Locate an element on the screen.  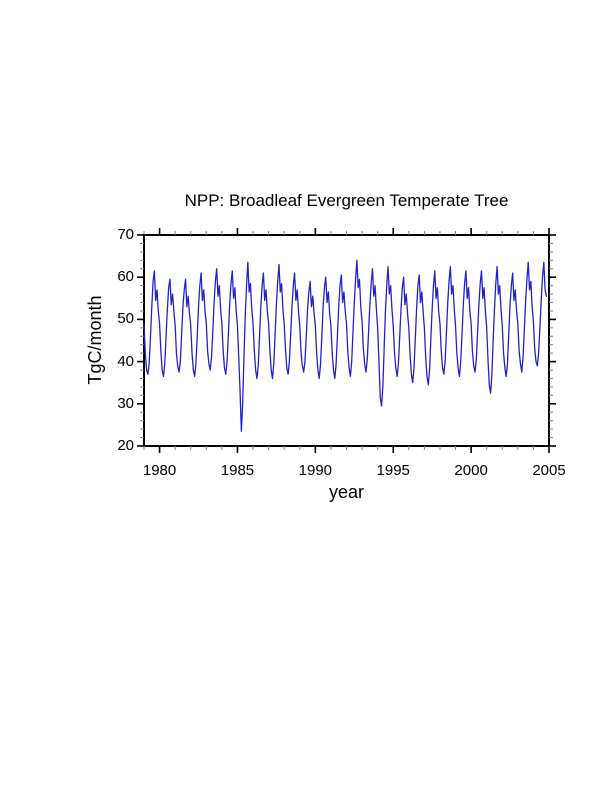
chart-title: NPP: Broadleaf Evergreen Temperate Tree is located at coordinates (346, 200).